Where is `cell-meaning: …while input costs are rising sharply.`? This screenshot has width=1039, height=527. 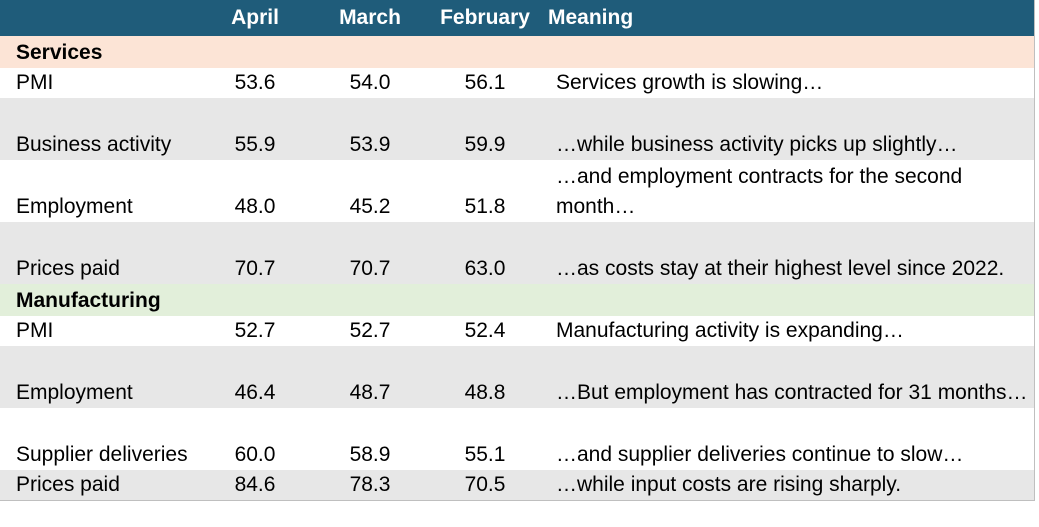
cell-meaning: …while input costs are rising sharply. is located at coordinates (787, 485).